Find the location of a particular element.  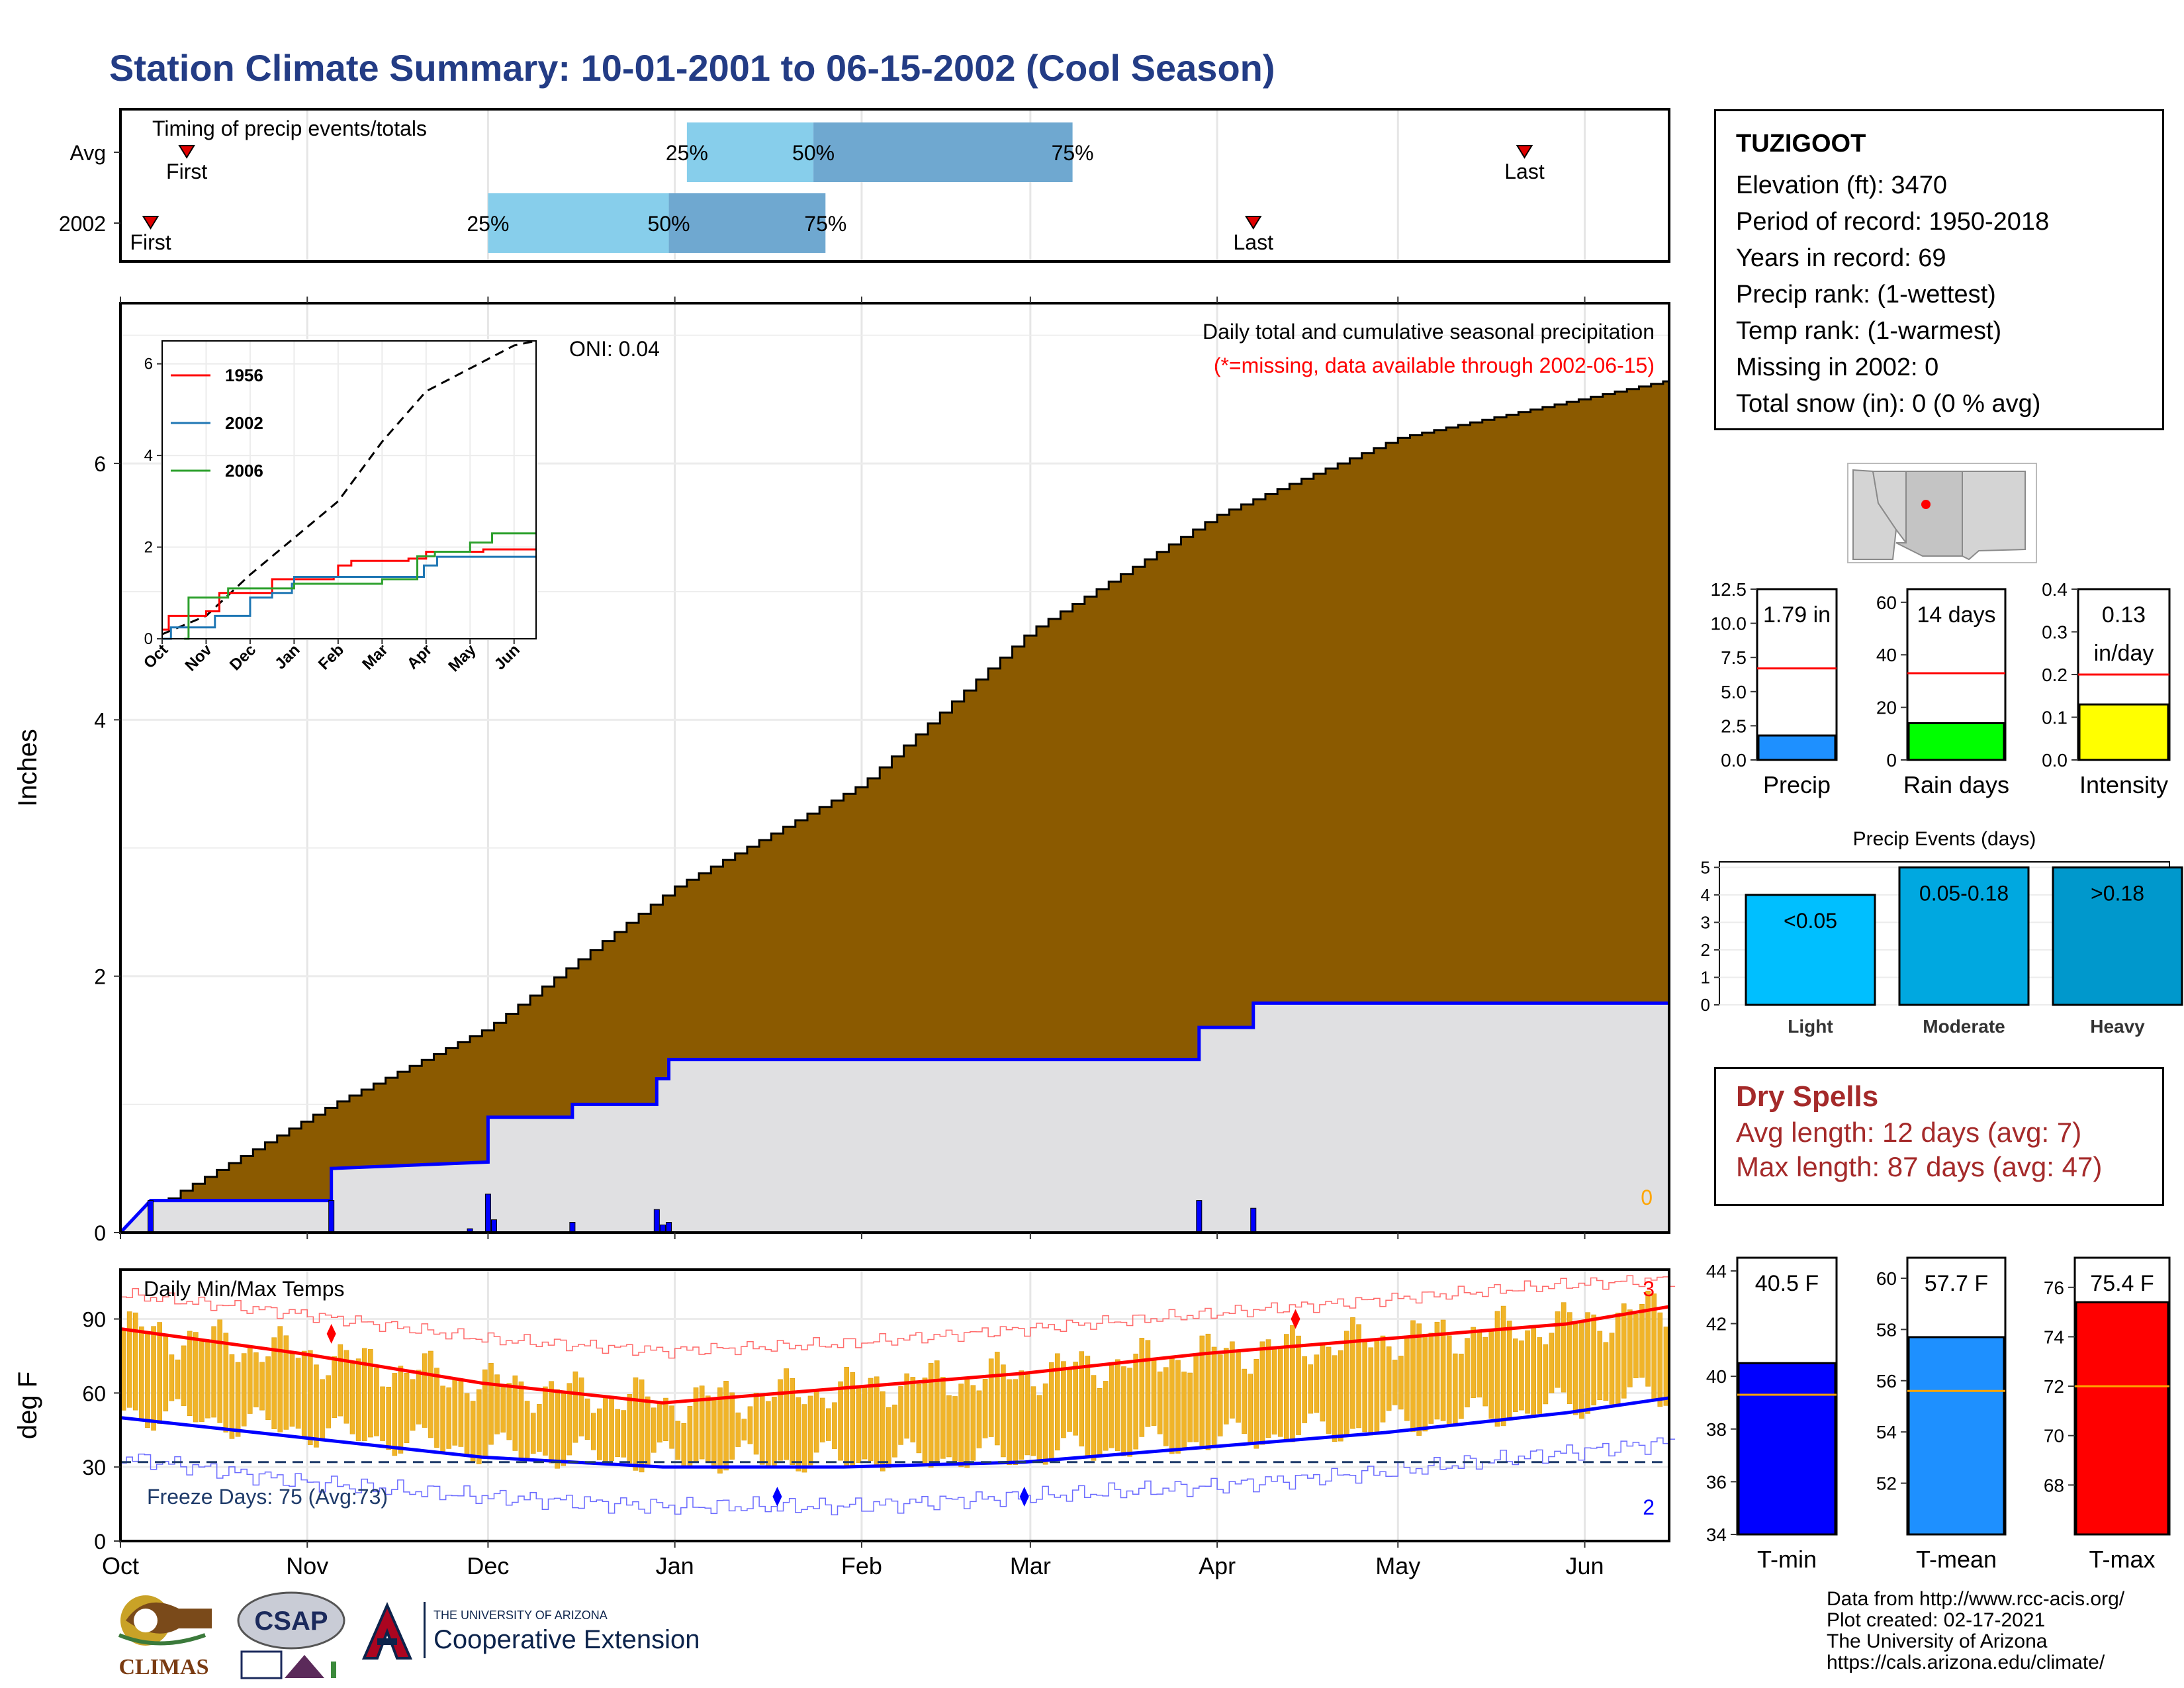

map-state-nv is located at coordinates (1889, 508).